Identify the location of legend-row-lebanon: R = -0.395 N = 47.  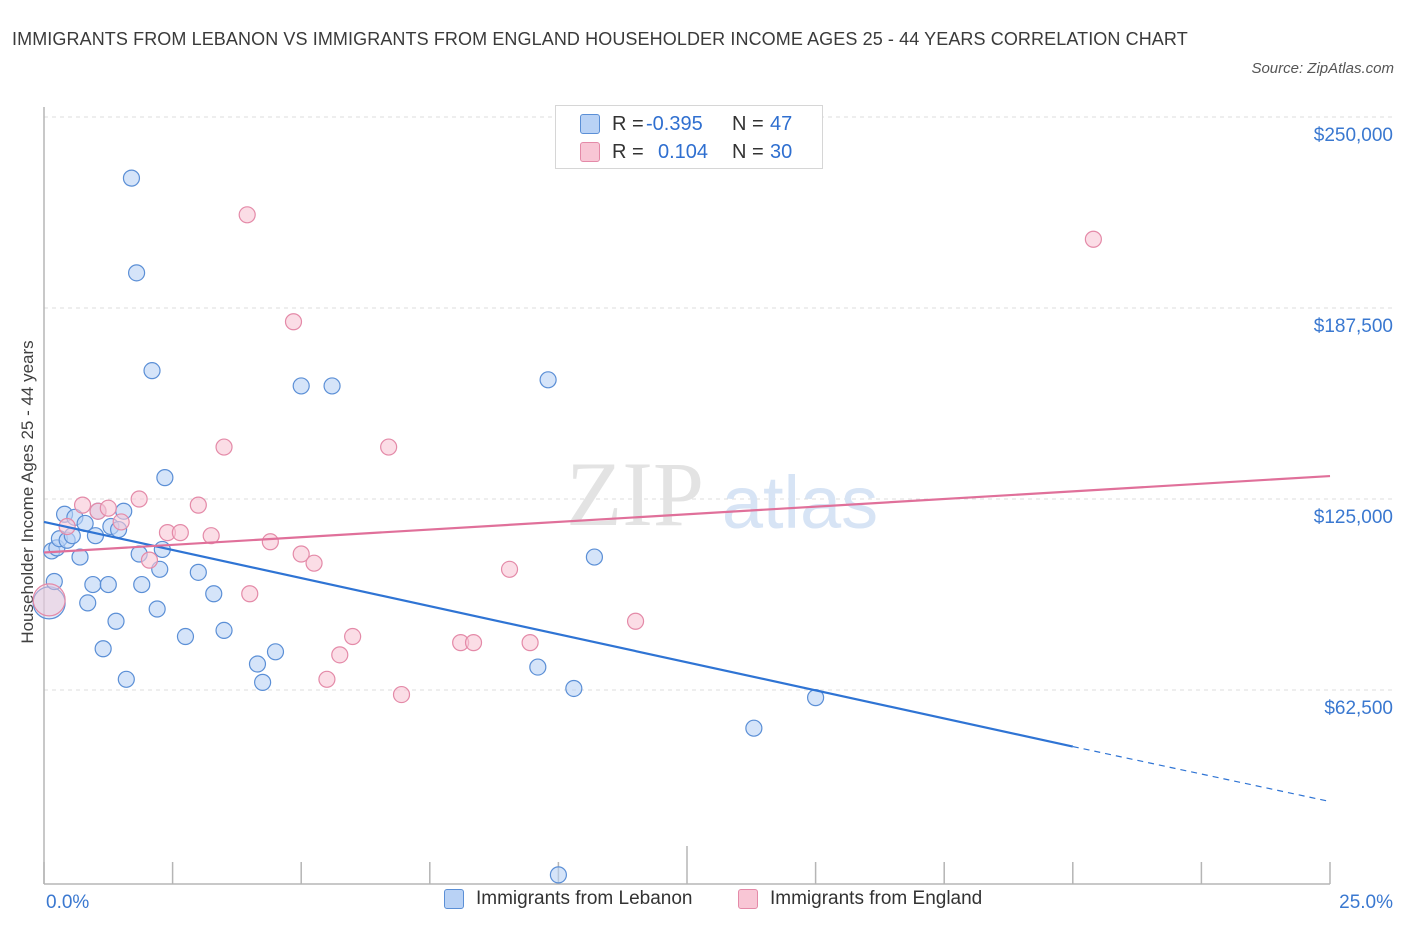
(686, 124).